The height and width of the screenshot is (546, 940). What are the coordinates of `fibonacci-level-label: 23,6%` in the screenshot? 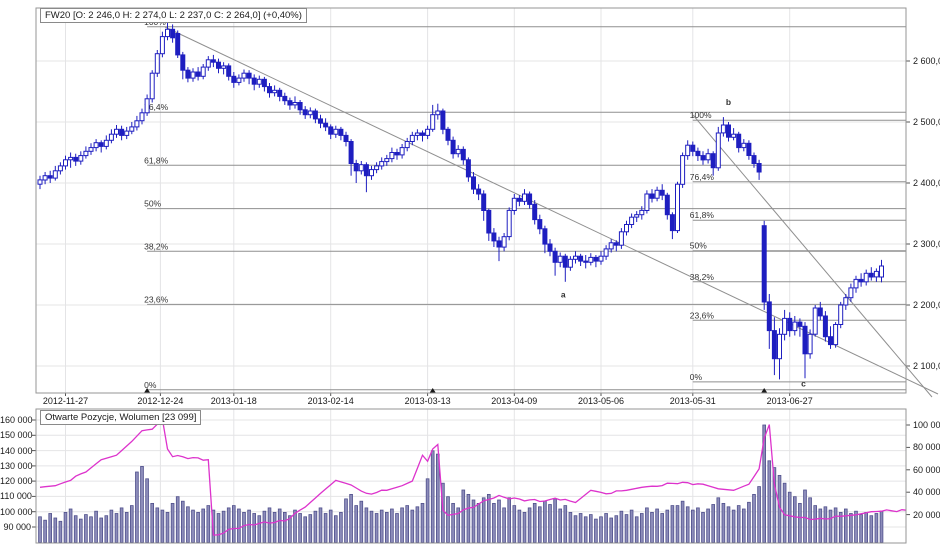 It's located at (702, 315).